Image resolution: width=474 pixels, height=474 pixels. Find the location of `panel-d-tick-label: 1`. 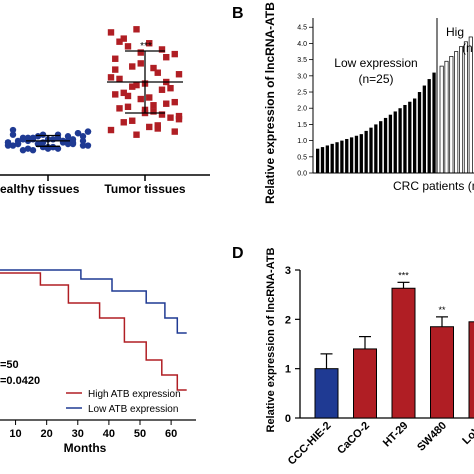

panel-d-tick-label: 1 is located at coordinates (288, 370).